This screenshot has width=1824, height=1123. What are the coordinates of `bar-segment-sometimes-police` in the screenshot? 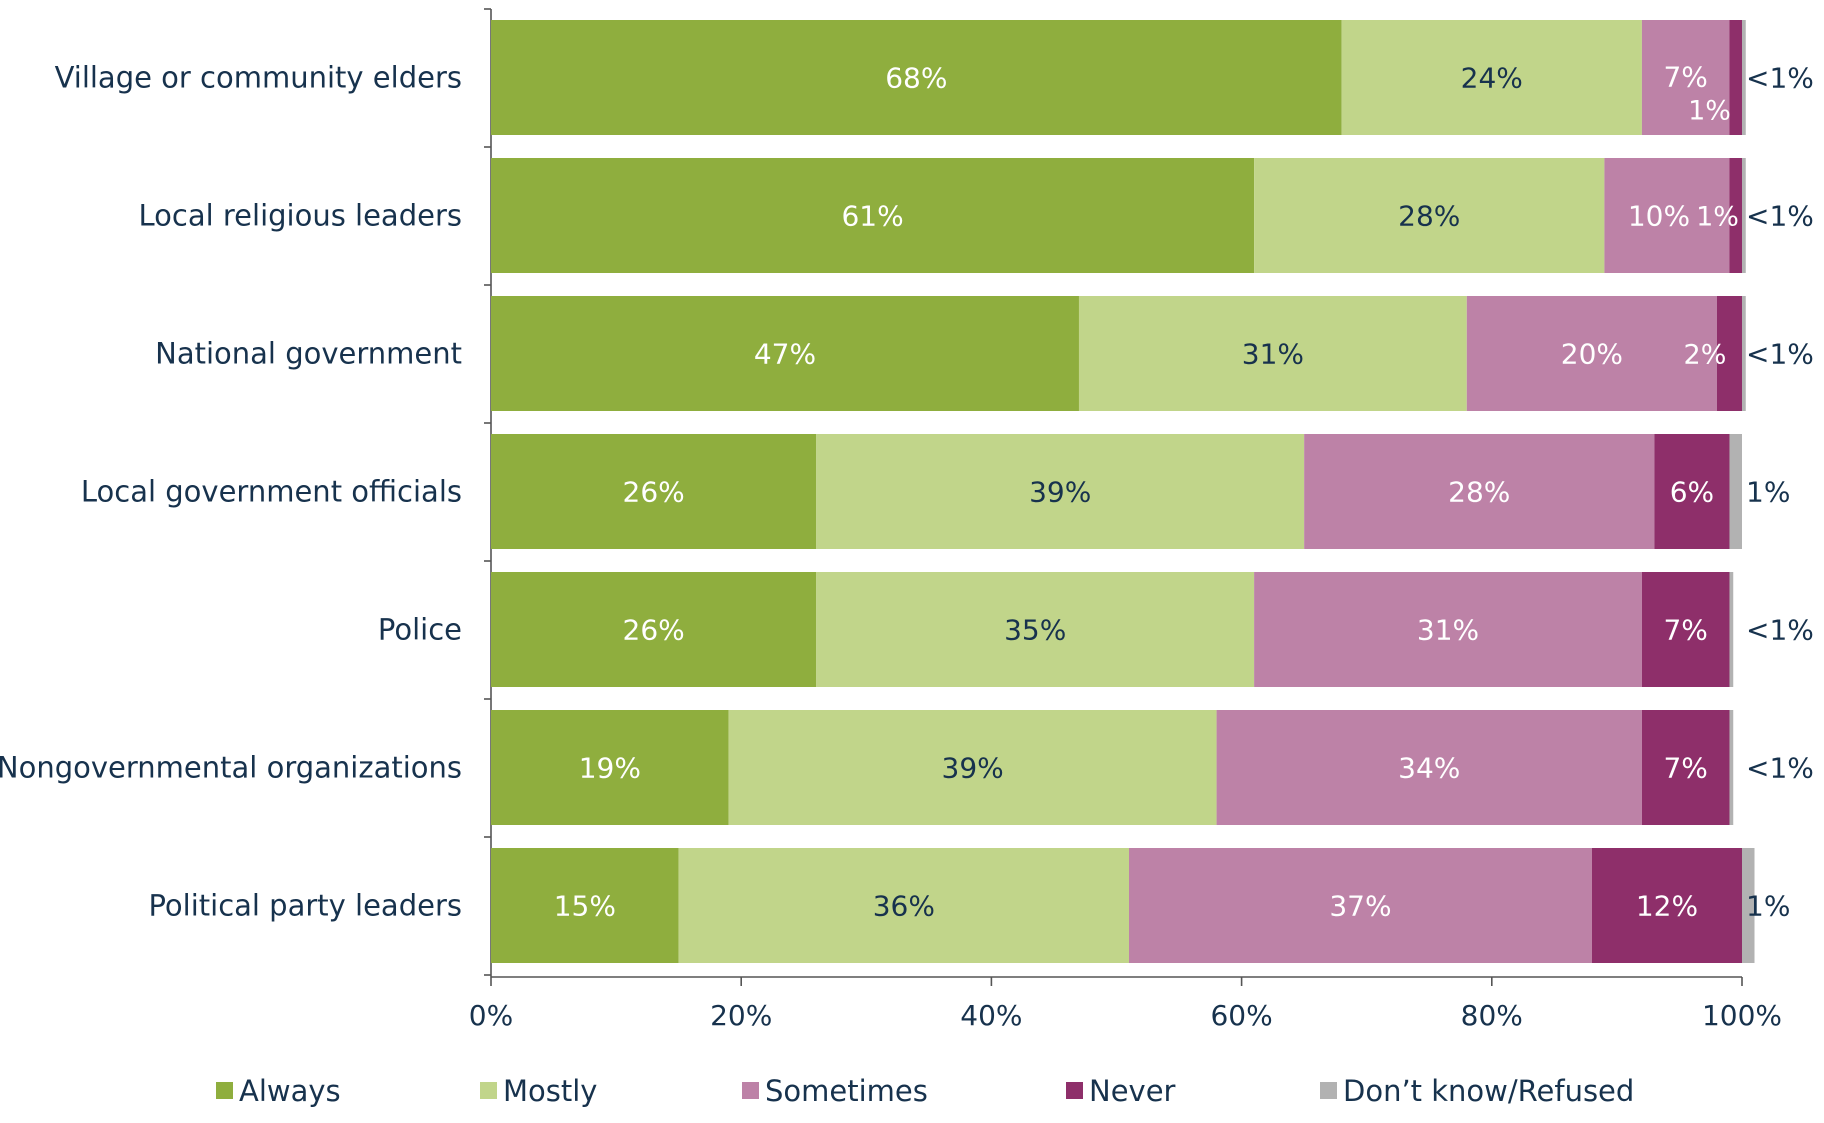 It's located at (1448, 629).